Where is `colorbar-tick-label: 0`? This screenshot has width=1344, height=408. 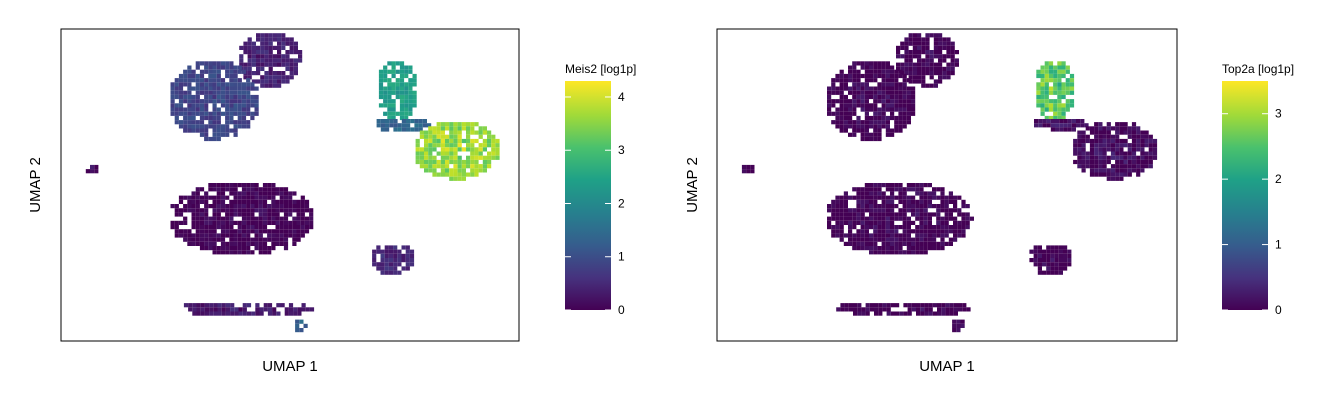 colorbar-tick-label: 0 is located at coordinates (621, 310).